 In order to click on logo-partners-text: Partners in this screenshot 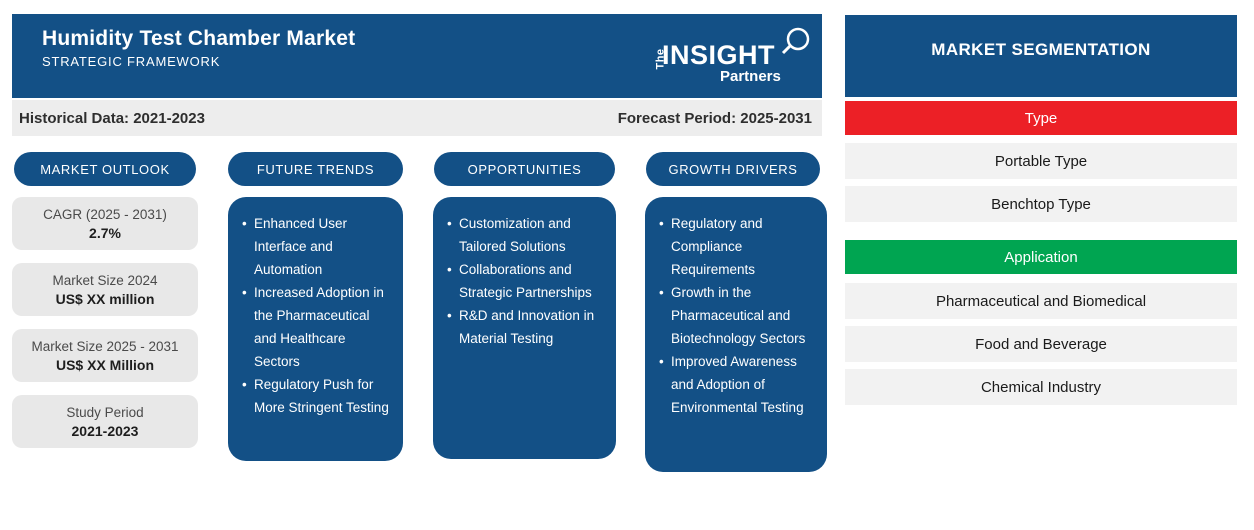, I will do `click(750, 76)`.